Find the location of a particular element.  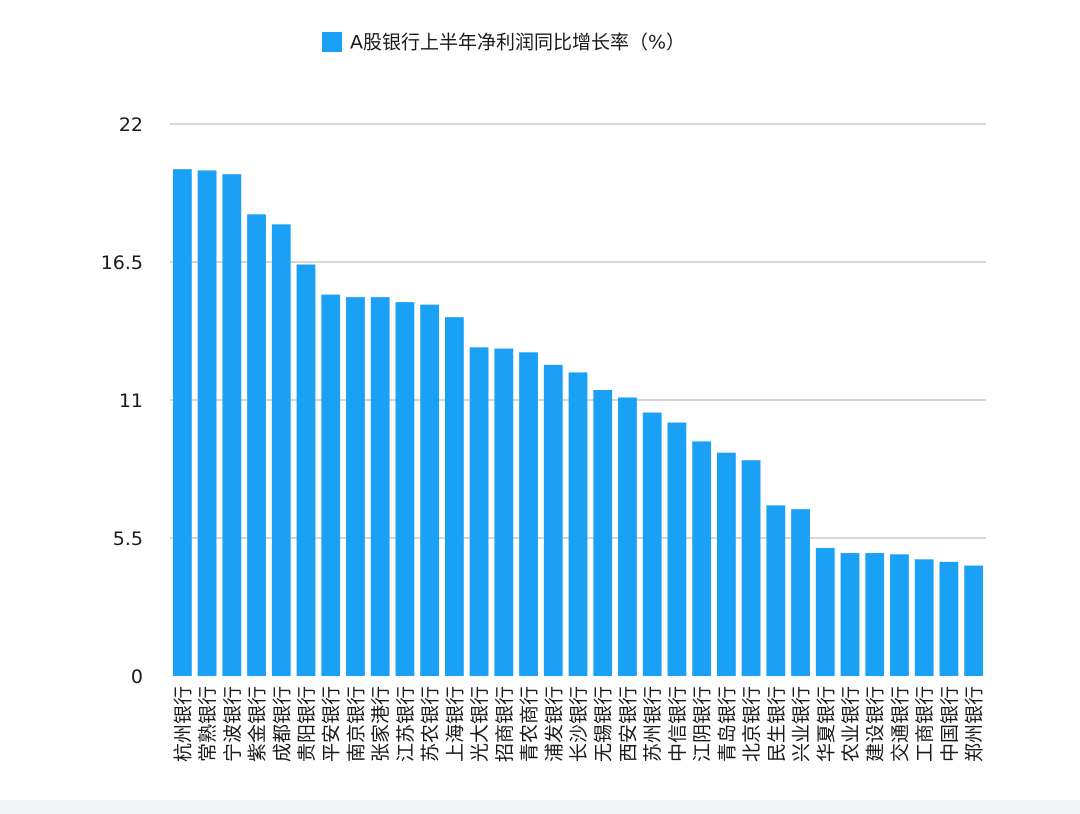

y-axis-tick-labels: 0 5.5 11 16.5 22 is located at coordinates (122, 401).